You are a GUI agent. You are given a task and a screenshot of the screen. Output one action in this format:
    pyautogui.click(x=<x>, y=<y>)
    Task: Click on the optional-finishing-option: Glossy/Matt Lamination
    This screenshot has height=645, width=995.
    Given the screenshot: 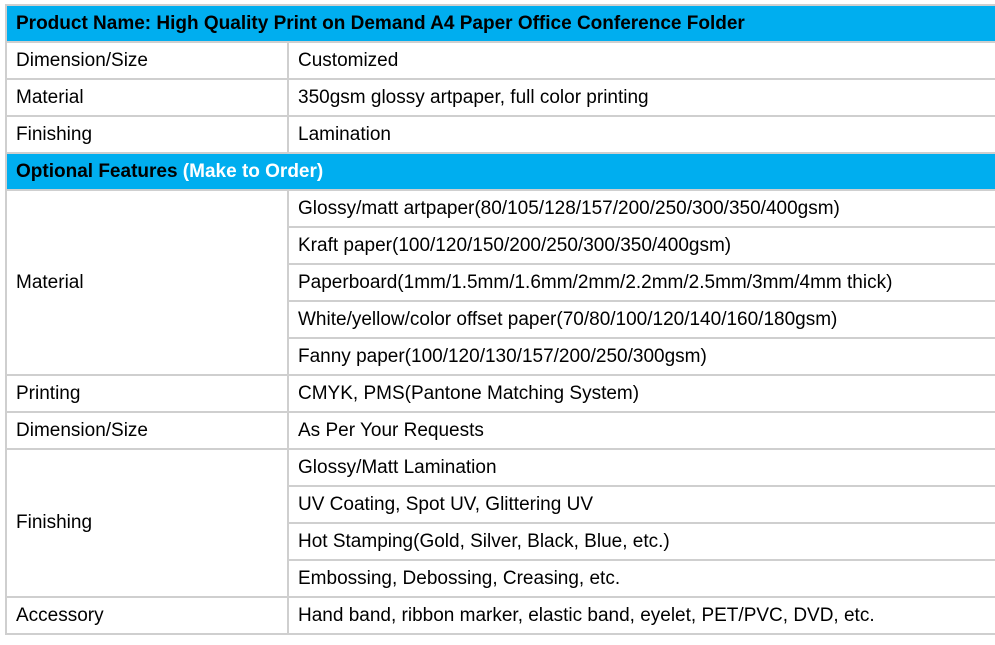 What is the action you would take?
    pyautogui.click(x=641, y=467)
    